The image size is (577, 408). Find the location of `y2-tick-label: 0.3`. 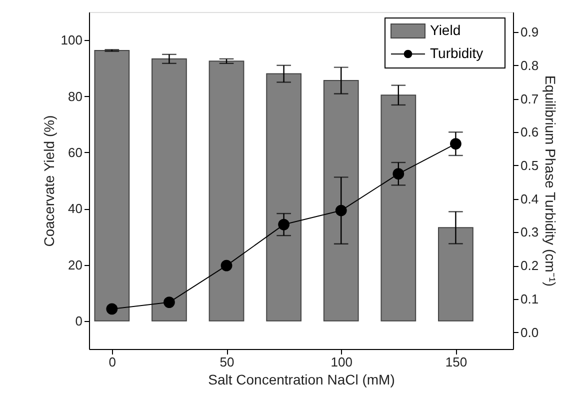

y2-tick-label: 0.3 is located at coordinates (529, 232).